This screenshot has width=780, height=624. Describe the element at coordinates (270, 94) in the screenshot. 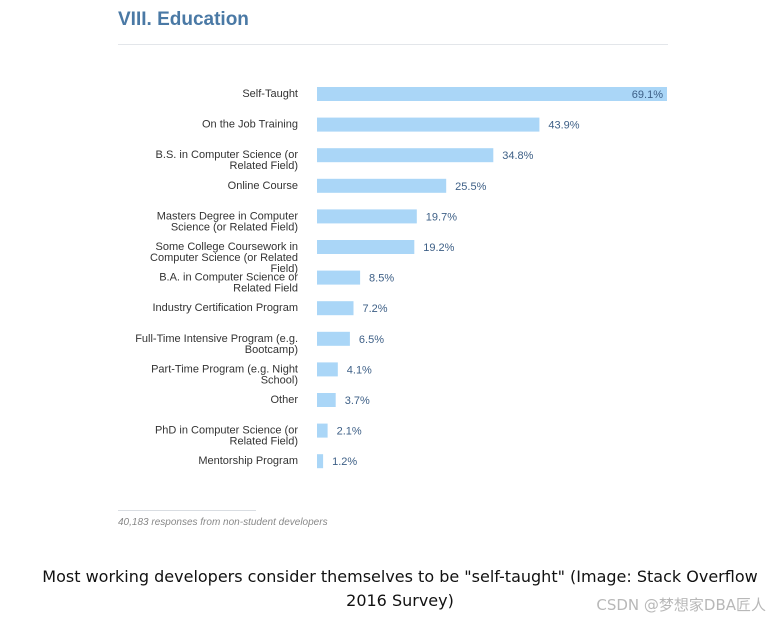

I see `category-label: Self-Taught` at that location.